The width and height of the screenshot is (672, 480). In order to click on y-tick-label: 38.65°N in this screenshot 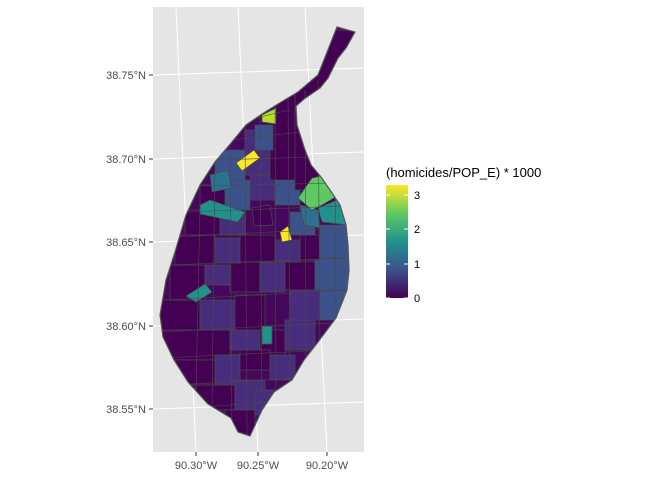, I will do `click(126, 243)`.